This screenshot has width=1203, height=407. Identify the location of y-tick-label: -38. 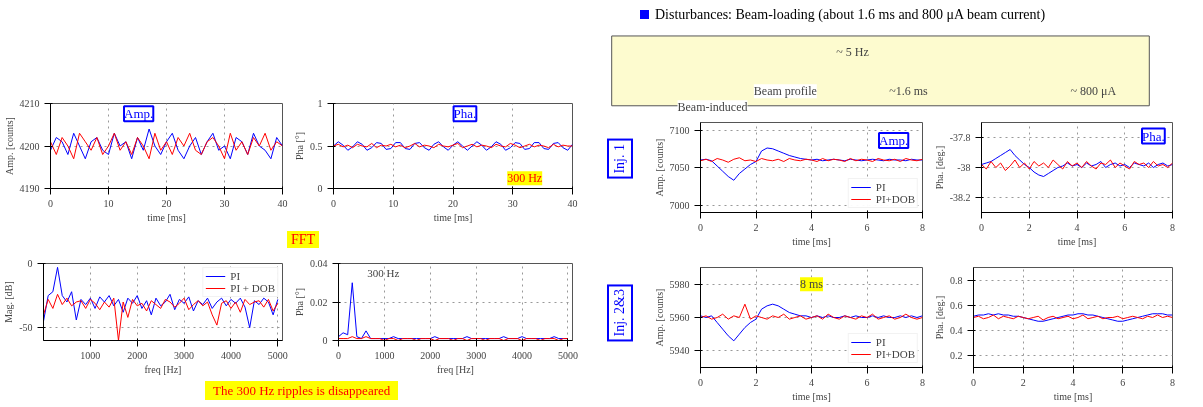
(964, 167).